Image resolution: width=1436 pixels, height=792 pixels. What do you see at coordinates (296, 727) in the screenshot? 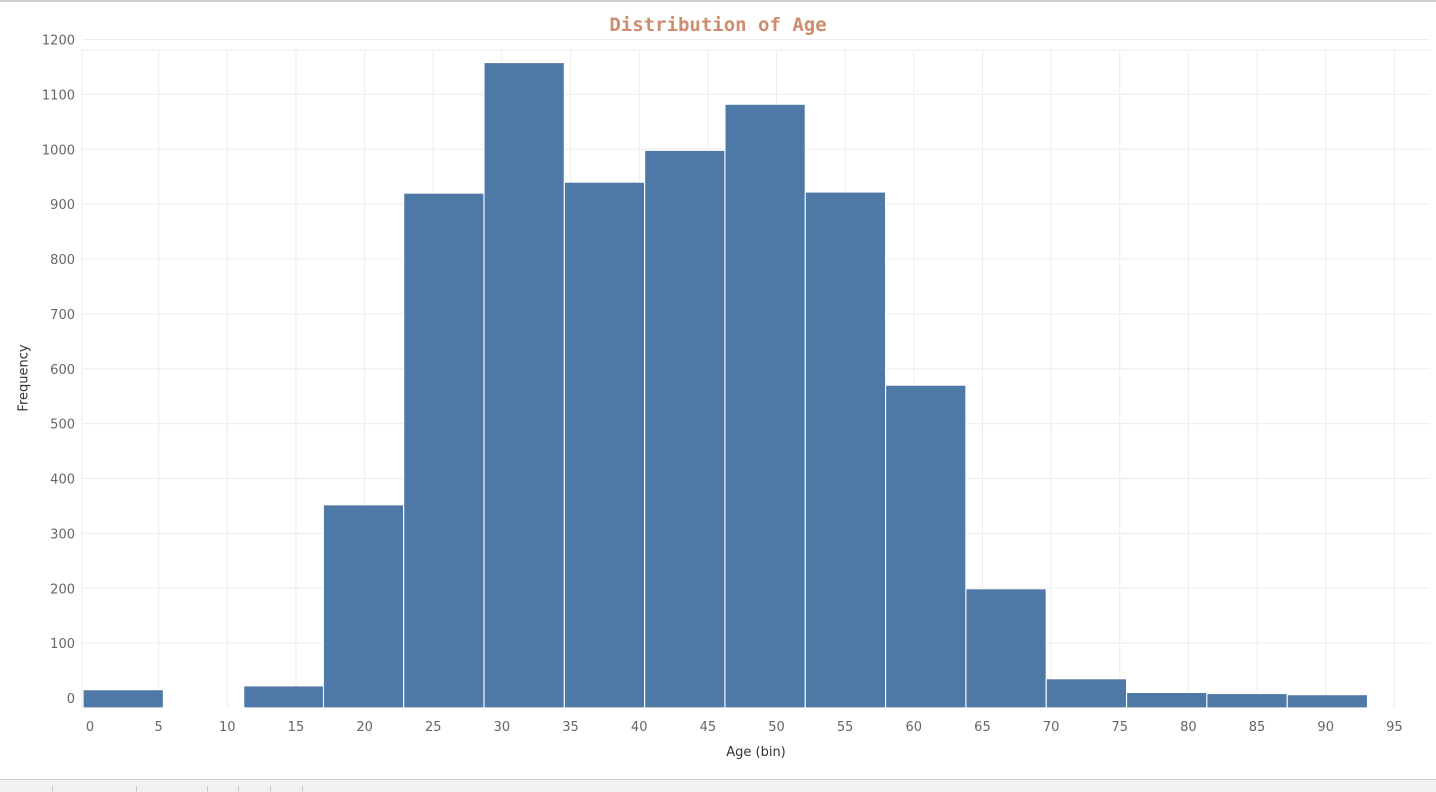
I see `x-tick-label: 15` at bounding box center [296, 727].